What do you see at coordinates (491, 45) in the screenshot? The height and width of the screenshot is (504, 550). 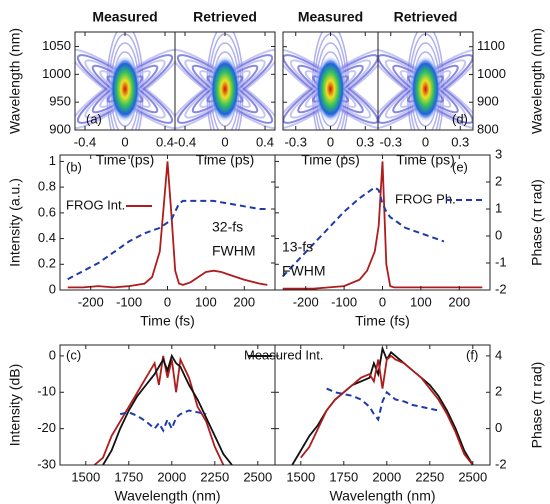 I see `y-tick-label: 1100` at bounding box center [491, 45].